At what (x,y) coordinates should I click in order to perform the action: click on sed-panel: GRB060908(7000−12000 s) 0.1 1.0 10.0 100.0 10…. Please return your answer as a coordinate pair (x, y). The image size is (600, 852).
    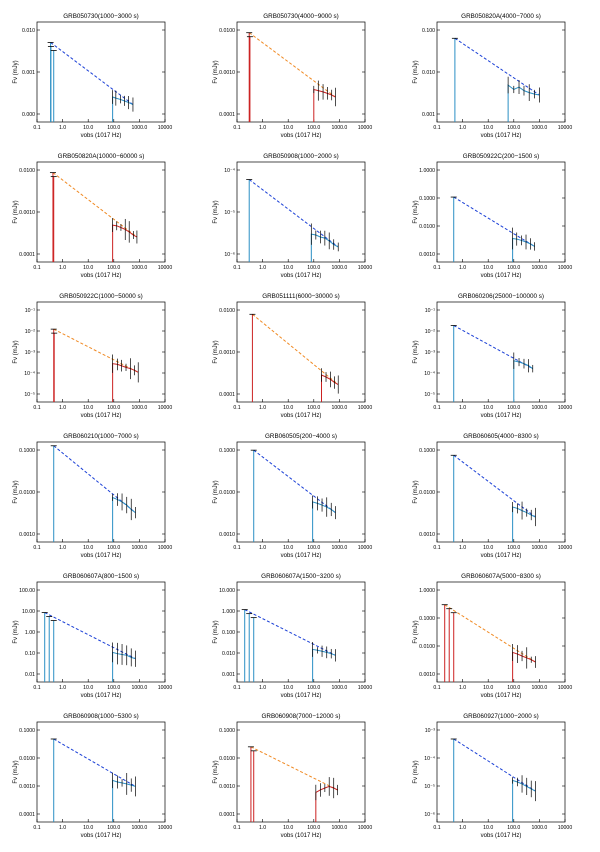
    Looking at the image, I should click on (292, 776).